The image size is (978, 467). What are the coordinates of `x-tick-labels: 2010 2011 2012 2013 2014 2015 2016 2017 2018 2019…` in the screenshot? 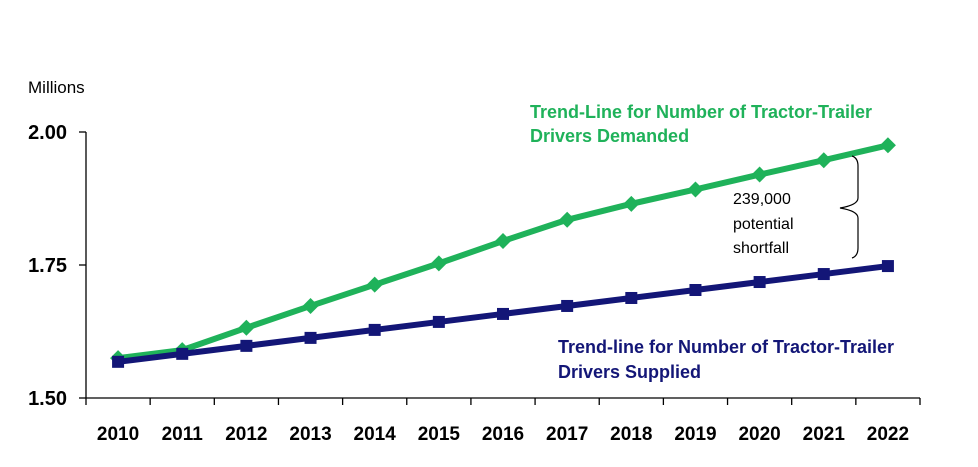 It's located at (503, 434).